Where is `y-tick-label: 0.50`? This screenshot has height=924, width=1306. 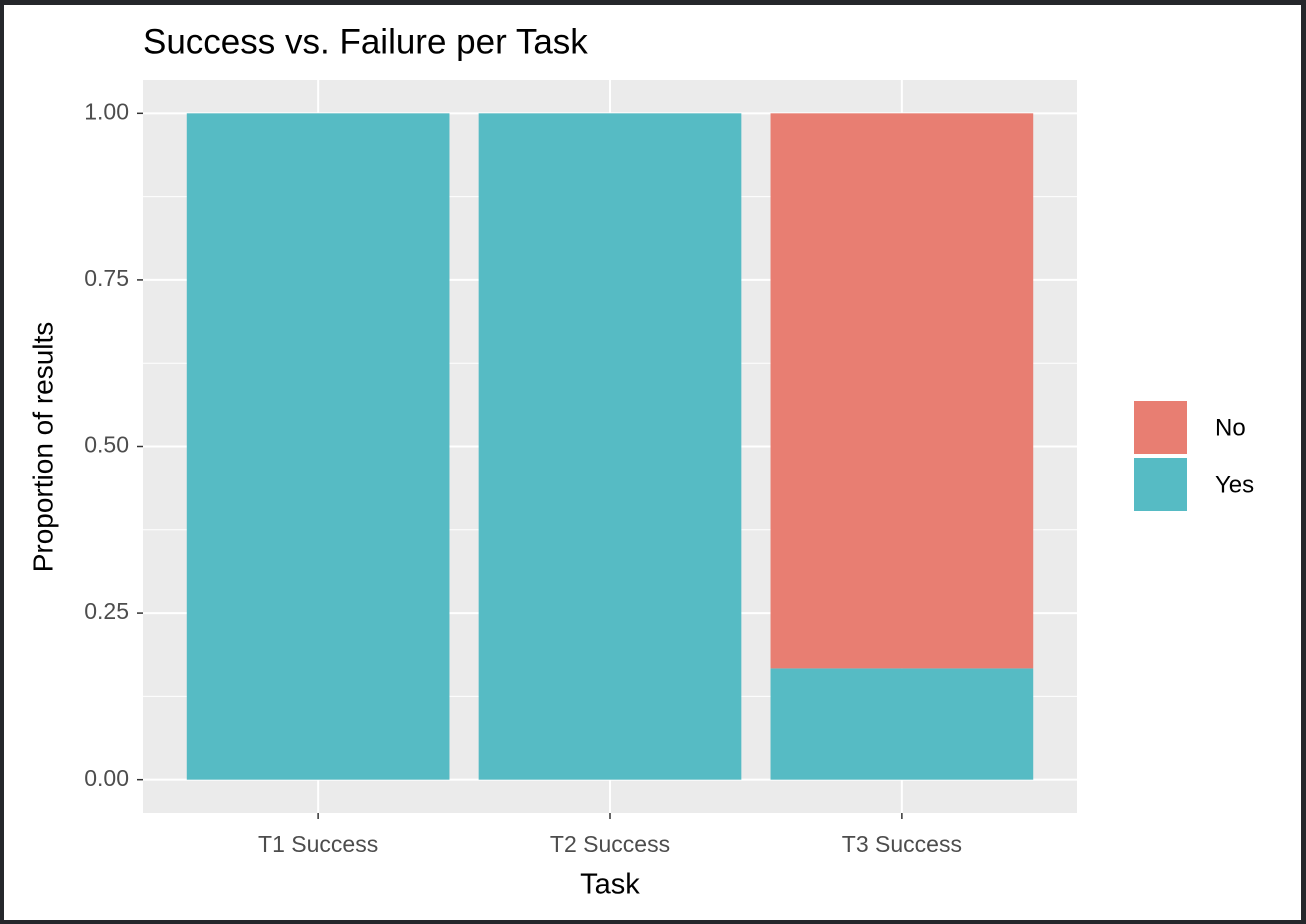
y-tick-label: 0.50 is located at coordinates (106, 445).